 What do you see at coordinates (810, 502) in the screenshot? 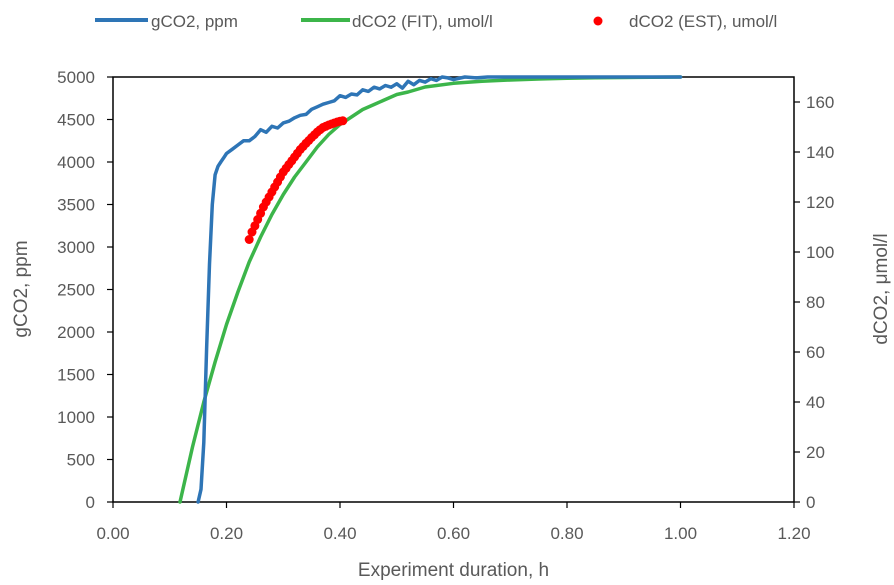
I see `y2-tick-label: 0` at bounding box center [810, 502].